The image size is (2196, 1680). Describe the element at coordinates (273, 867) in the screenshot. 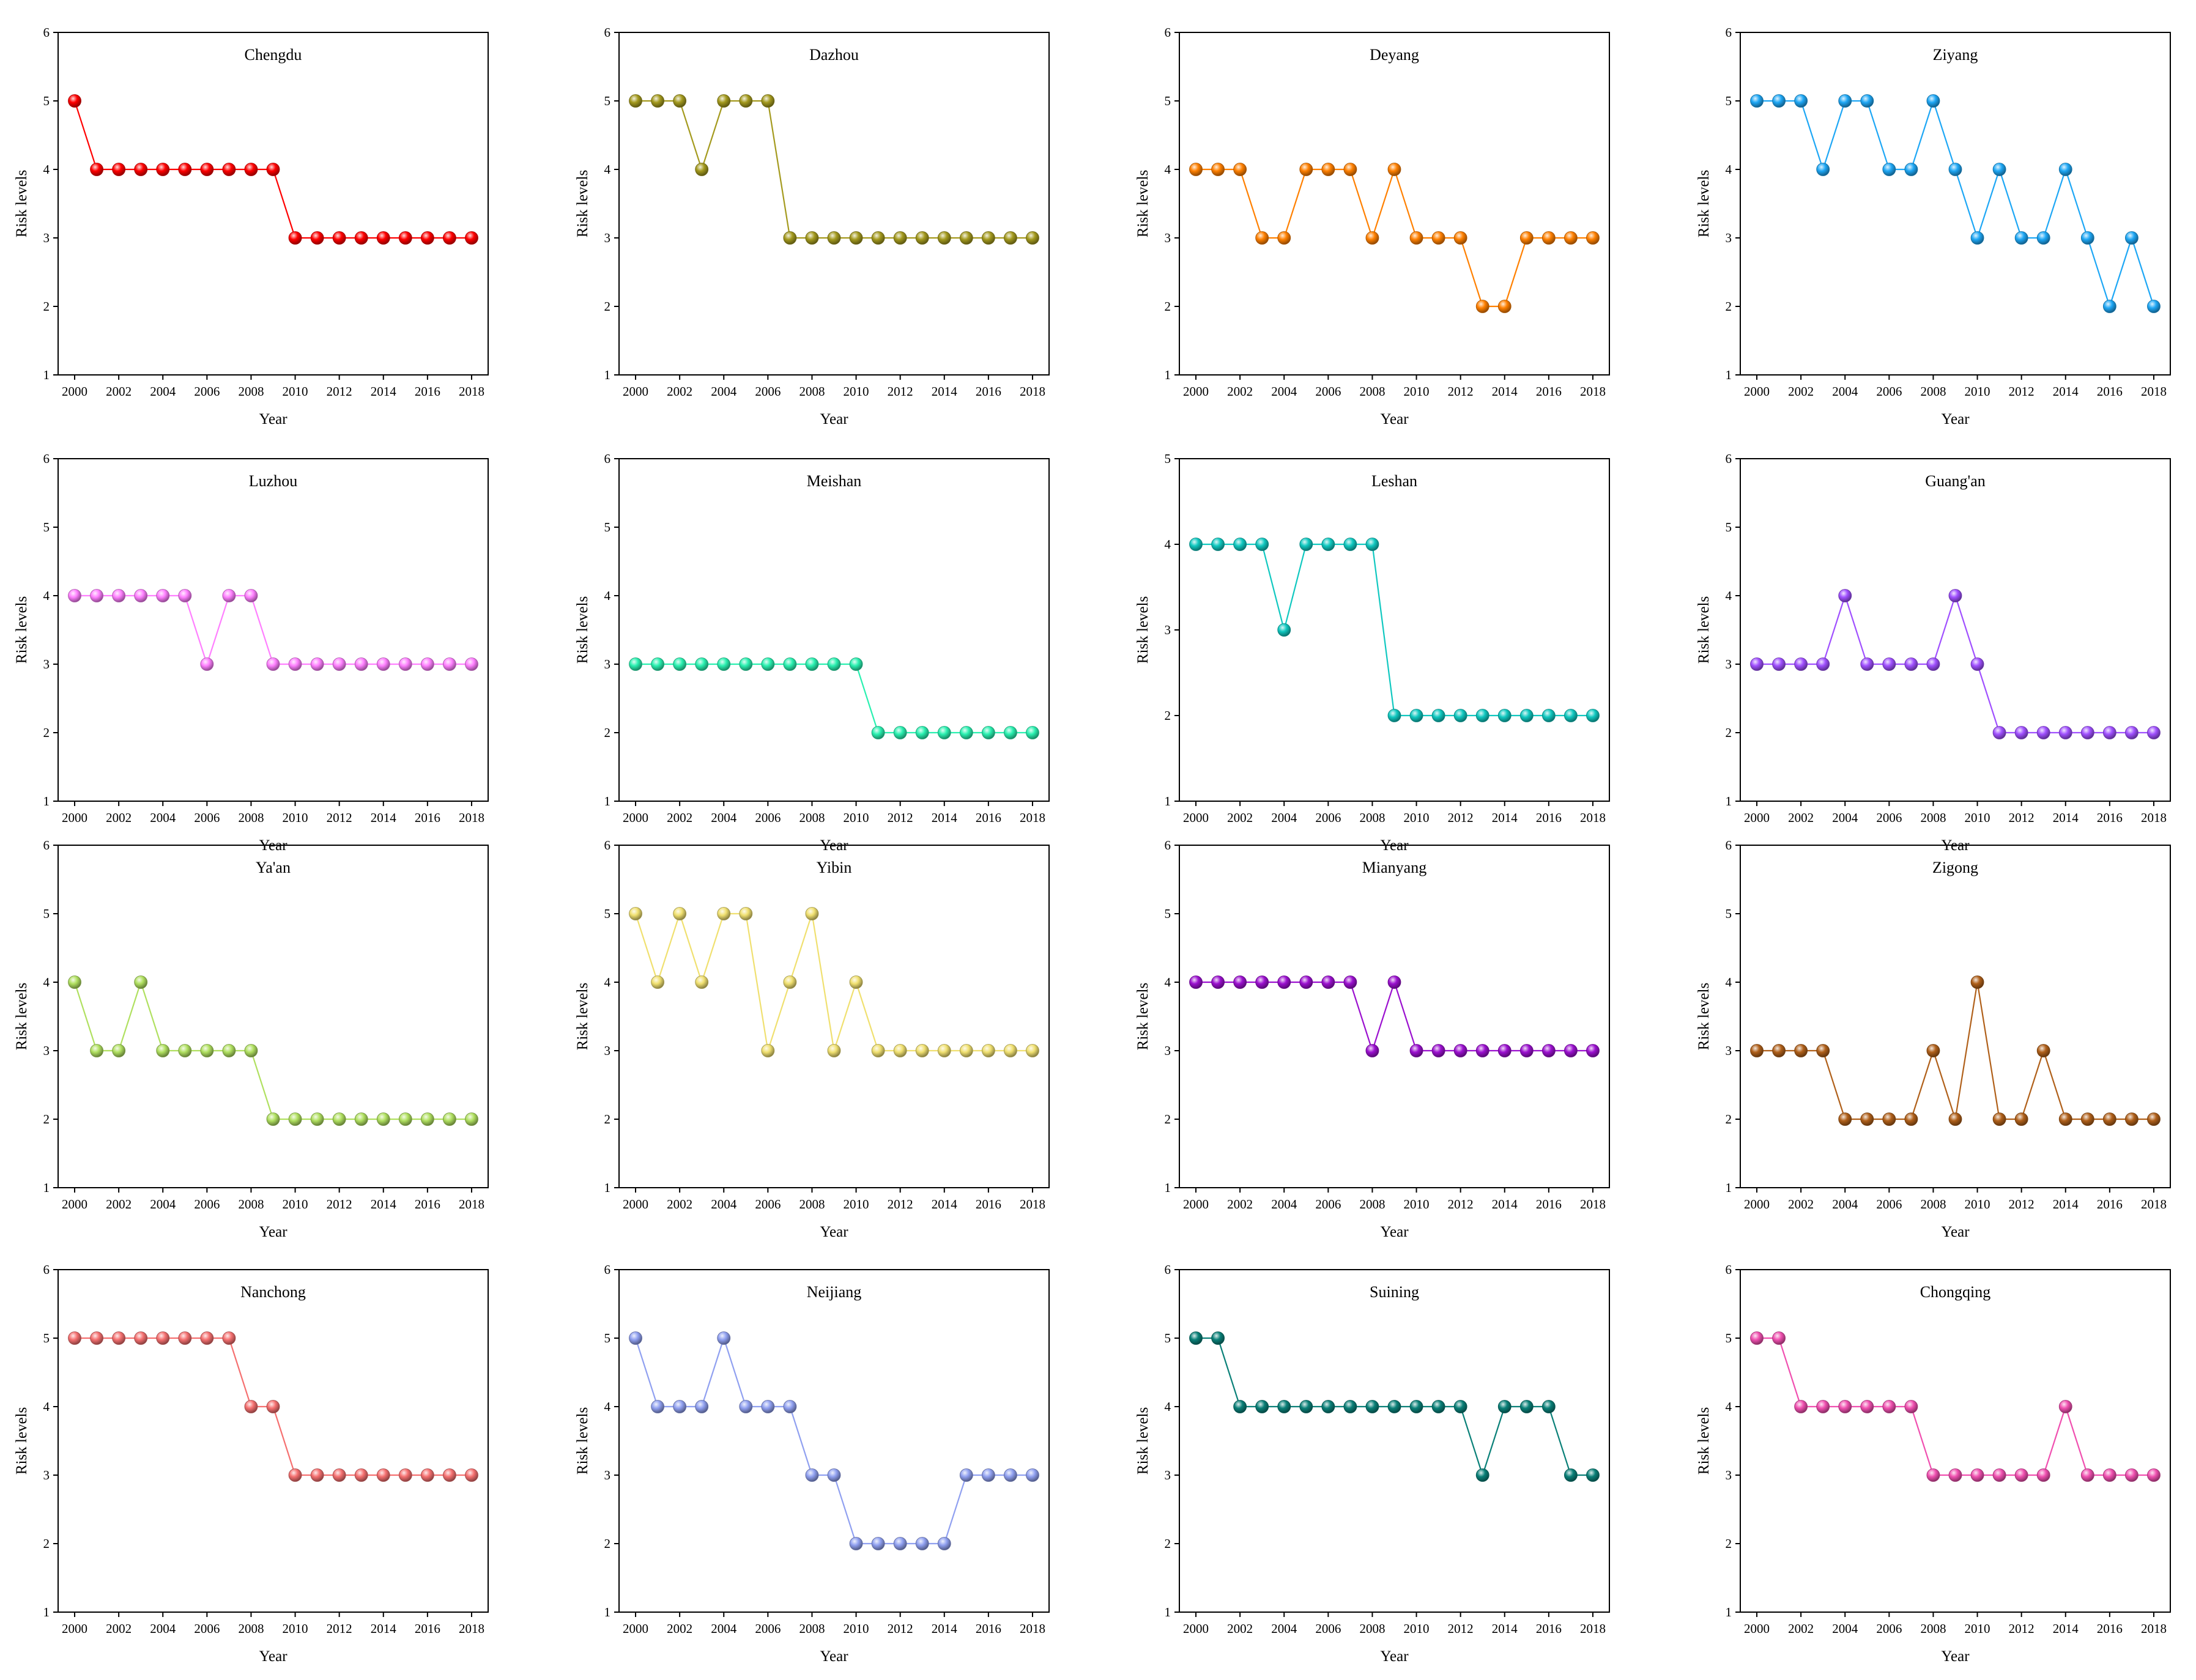

I see `panel-title: Ya'an` at that location.